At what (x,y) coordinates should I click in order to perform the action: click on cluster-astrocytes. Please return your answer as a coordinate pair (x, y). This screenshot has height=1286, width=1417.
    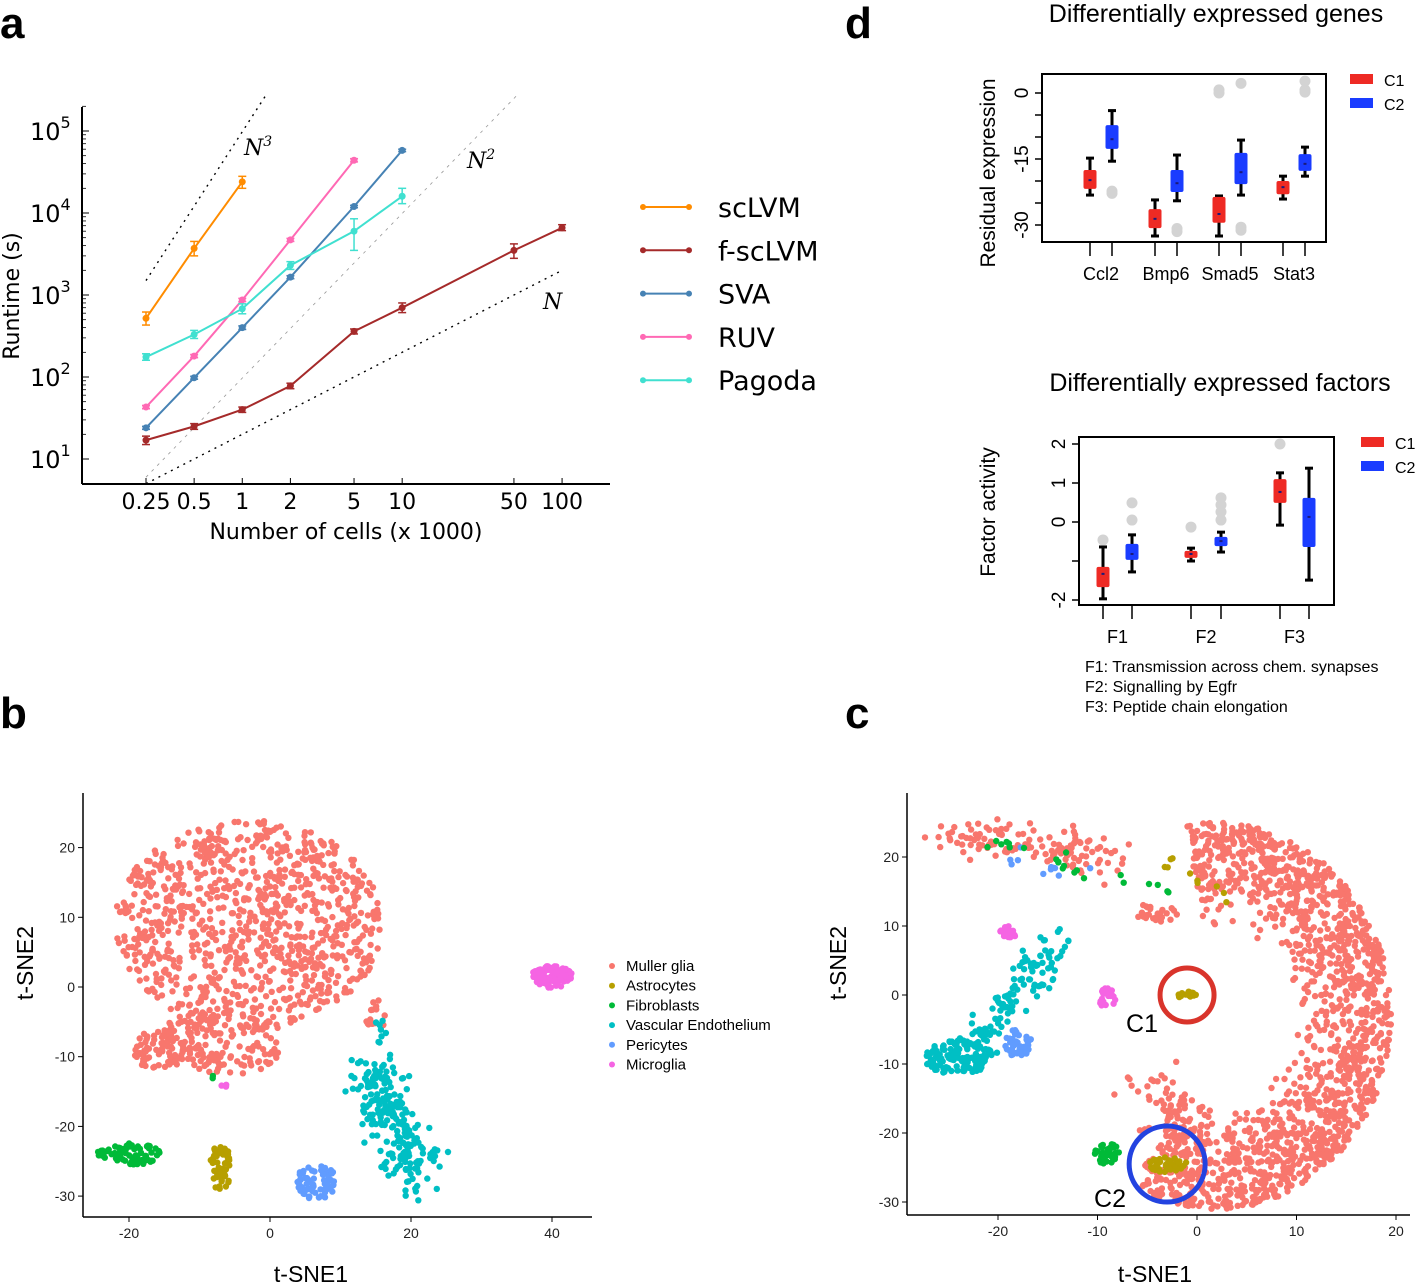
    Looking at the image, I should click on (220, 1168).